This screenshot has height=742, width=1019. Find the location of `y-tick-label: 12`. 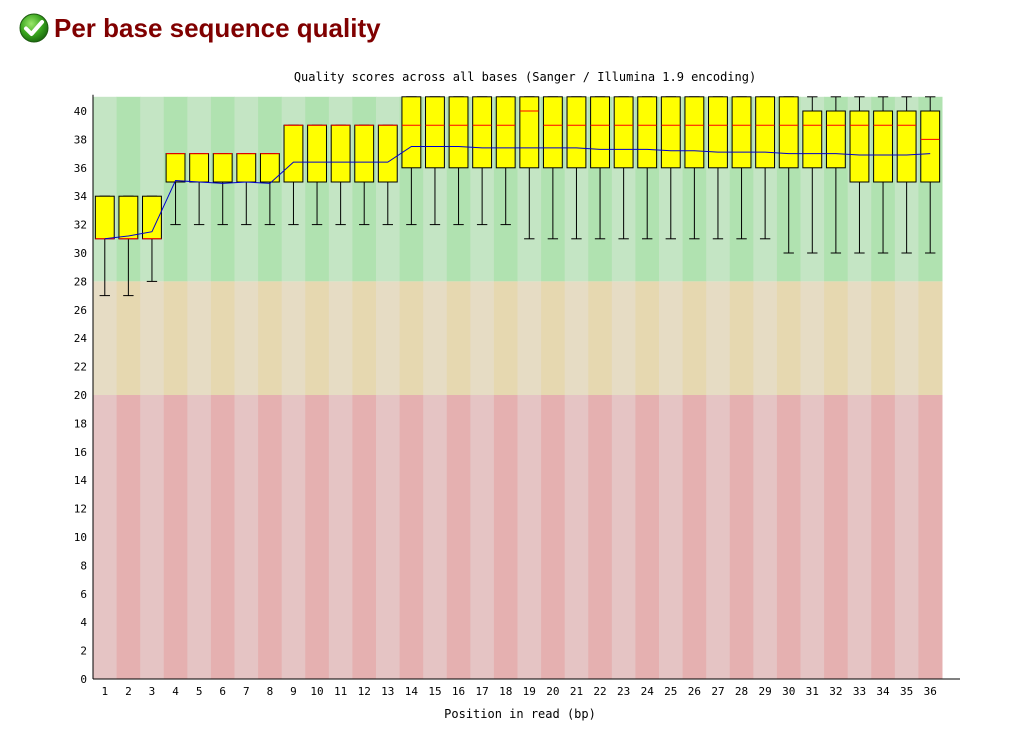

y-tick-label: 12 is located at coordinates (80, 509).